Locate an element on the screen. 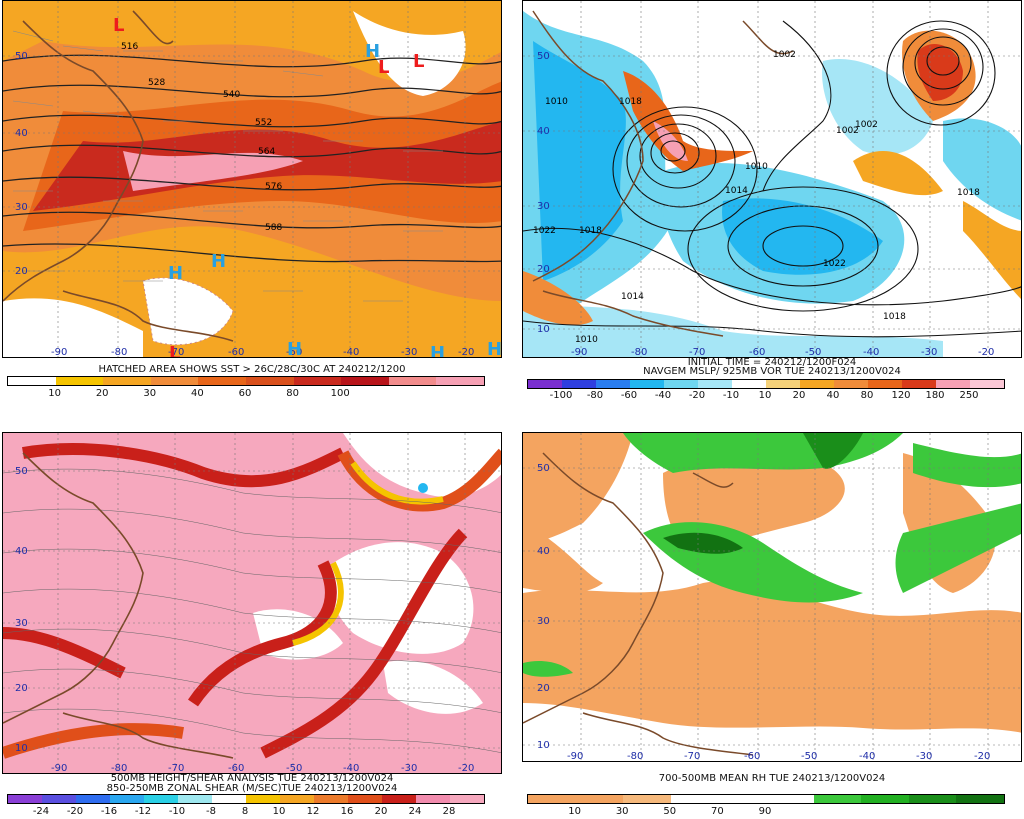 The height and width of the screenshot is (819, 1024). contour-label: 576 is located at coordinates (273, 187).